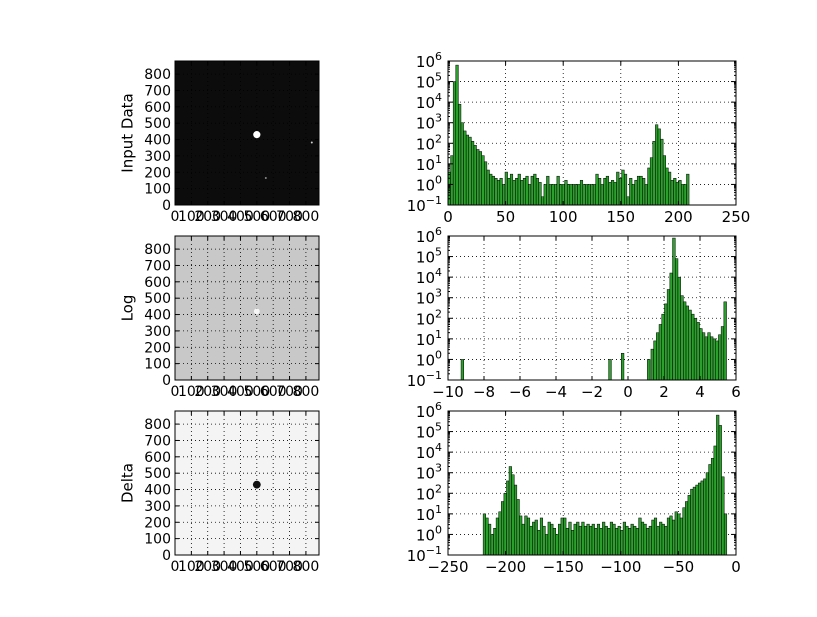  What do you see at coordinates (620, 567) in the screenshot?
I see `x-tick-label: −100` at bounding box center [620, 567].